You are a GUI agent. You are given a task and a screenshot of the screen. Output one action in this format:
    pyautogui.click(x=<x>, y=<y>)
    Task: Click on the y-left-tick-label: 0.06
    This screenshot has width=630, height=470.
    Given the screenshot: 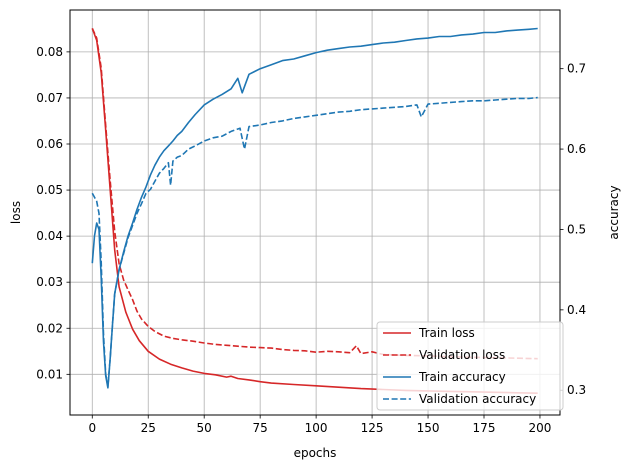 What is the action you would take?
    pyautogui.click(x=49, y=144)
    